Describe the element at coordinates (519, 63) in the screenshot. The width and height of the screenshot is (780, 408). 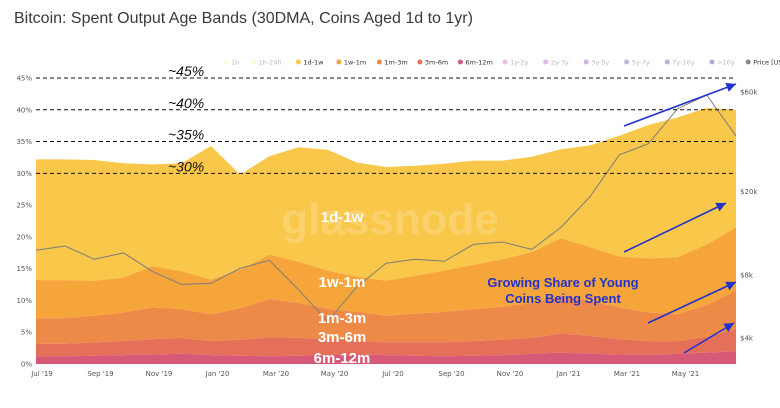
I see `legend-label: 1y-2y` at that location.